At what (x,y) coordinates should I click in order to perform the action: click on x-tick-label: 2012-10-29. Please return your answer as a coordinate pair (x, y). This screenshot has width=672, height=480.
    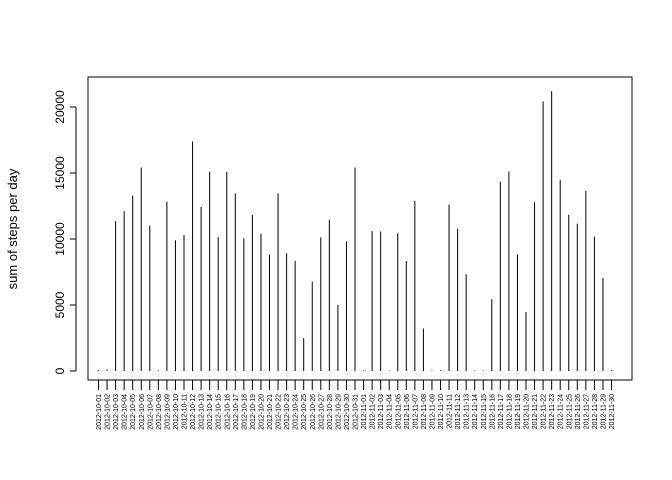
    Looking at the image, I should click on (338, 412).